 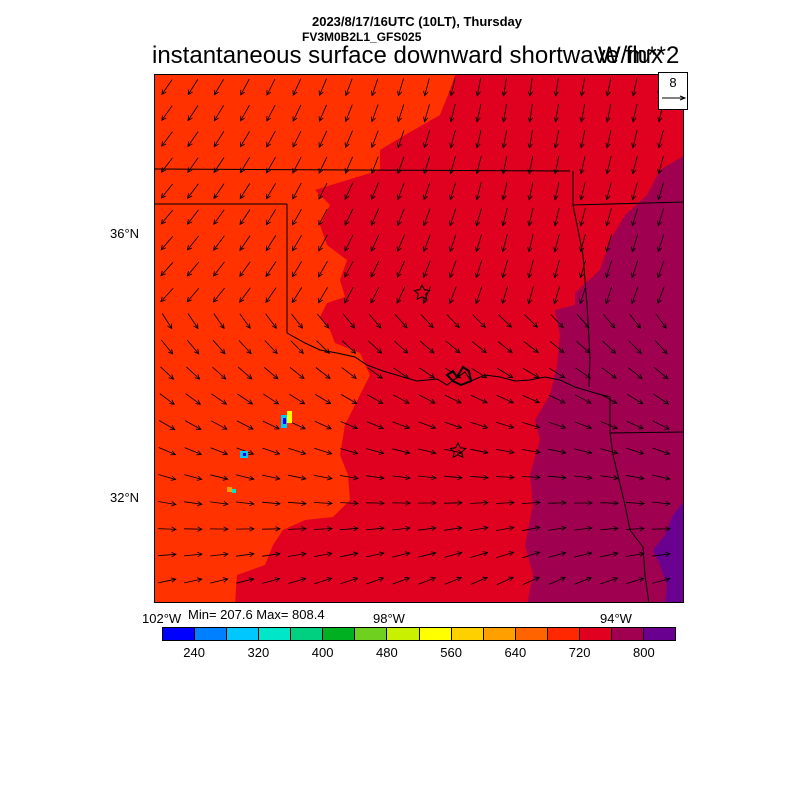 What do you see at coordinates (256, 614) in the screenshot?
I see `min-max-label: Min= 207.6 Max= 808.4` at bounding box center [256, 614].